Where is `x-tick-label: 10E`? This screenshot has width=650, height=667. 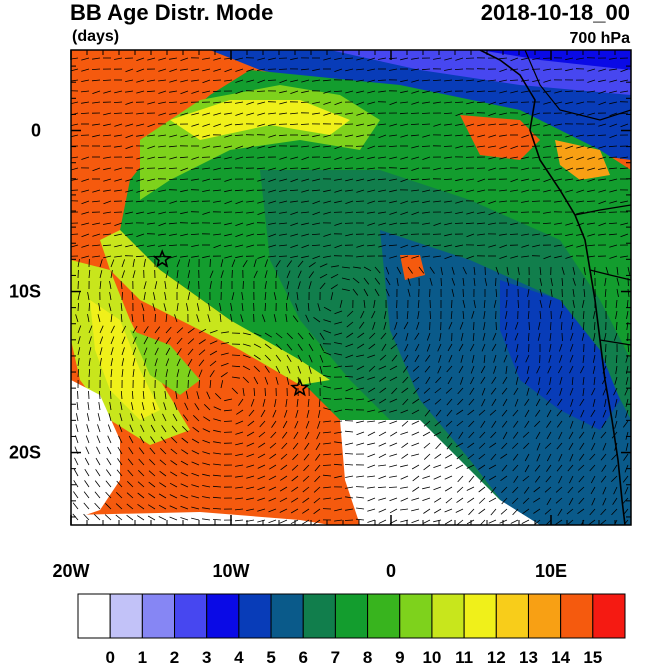 x-tick-label: 10E is located at coordinates (551, 571).